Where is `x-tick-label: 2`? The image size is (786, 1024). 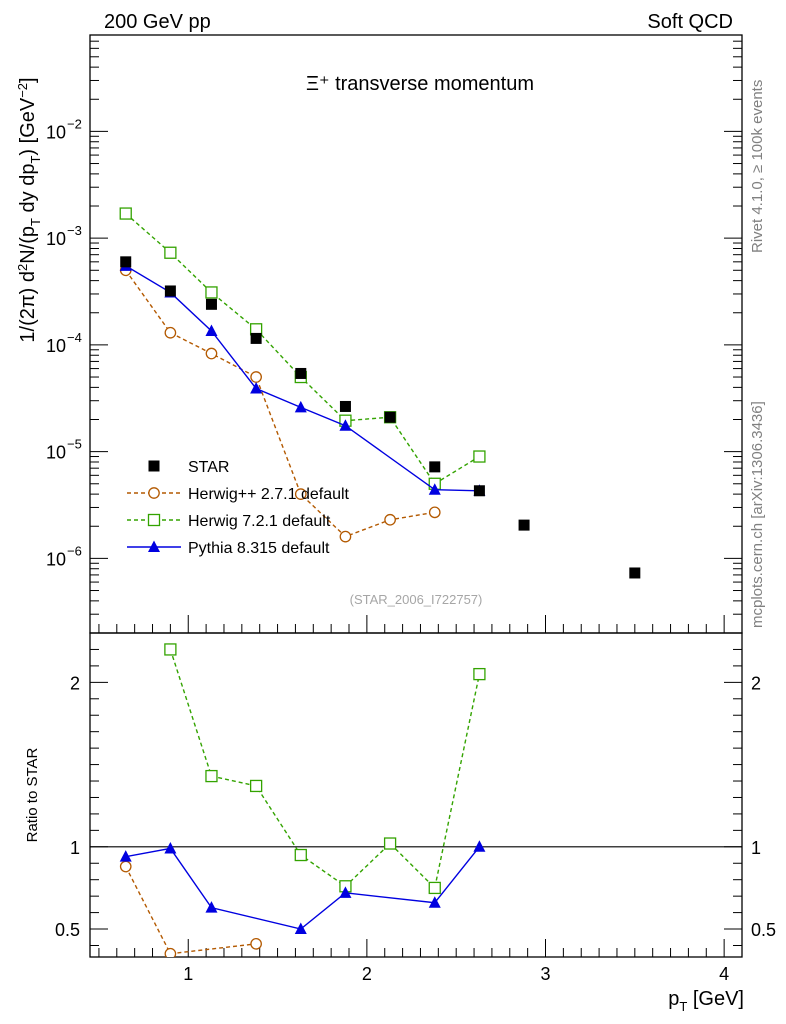
x-tick-label: 2 is located at coordinates (367, 974).